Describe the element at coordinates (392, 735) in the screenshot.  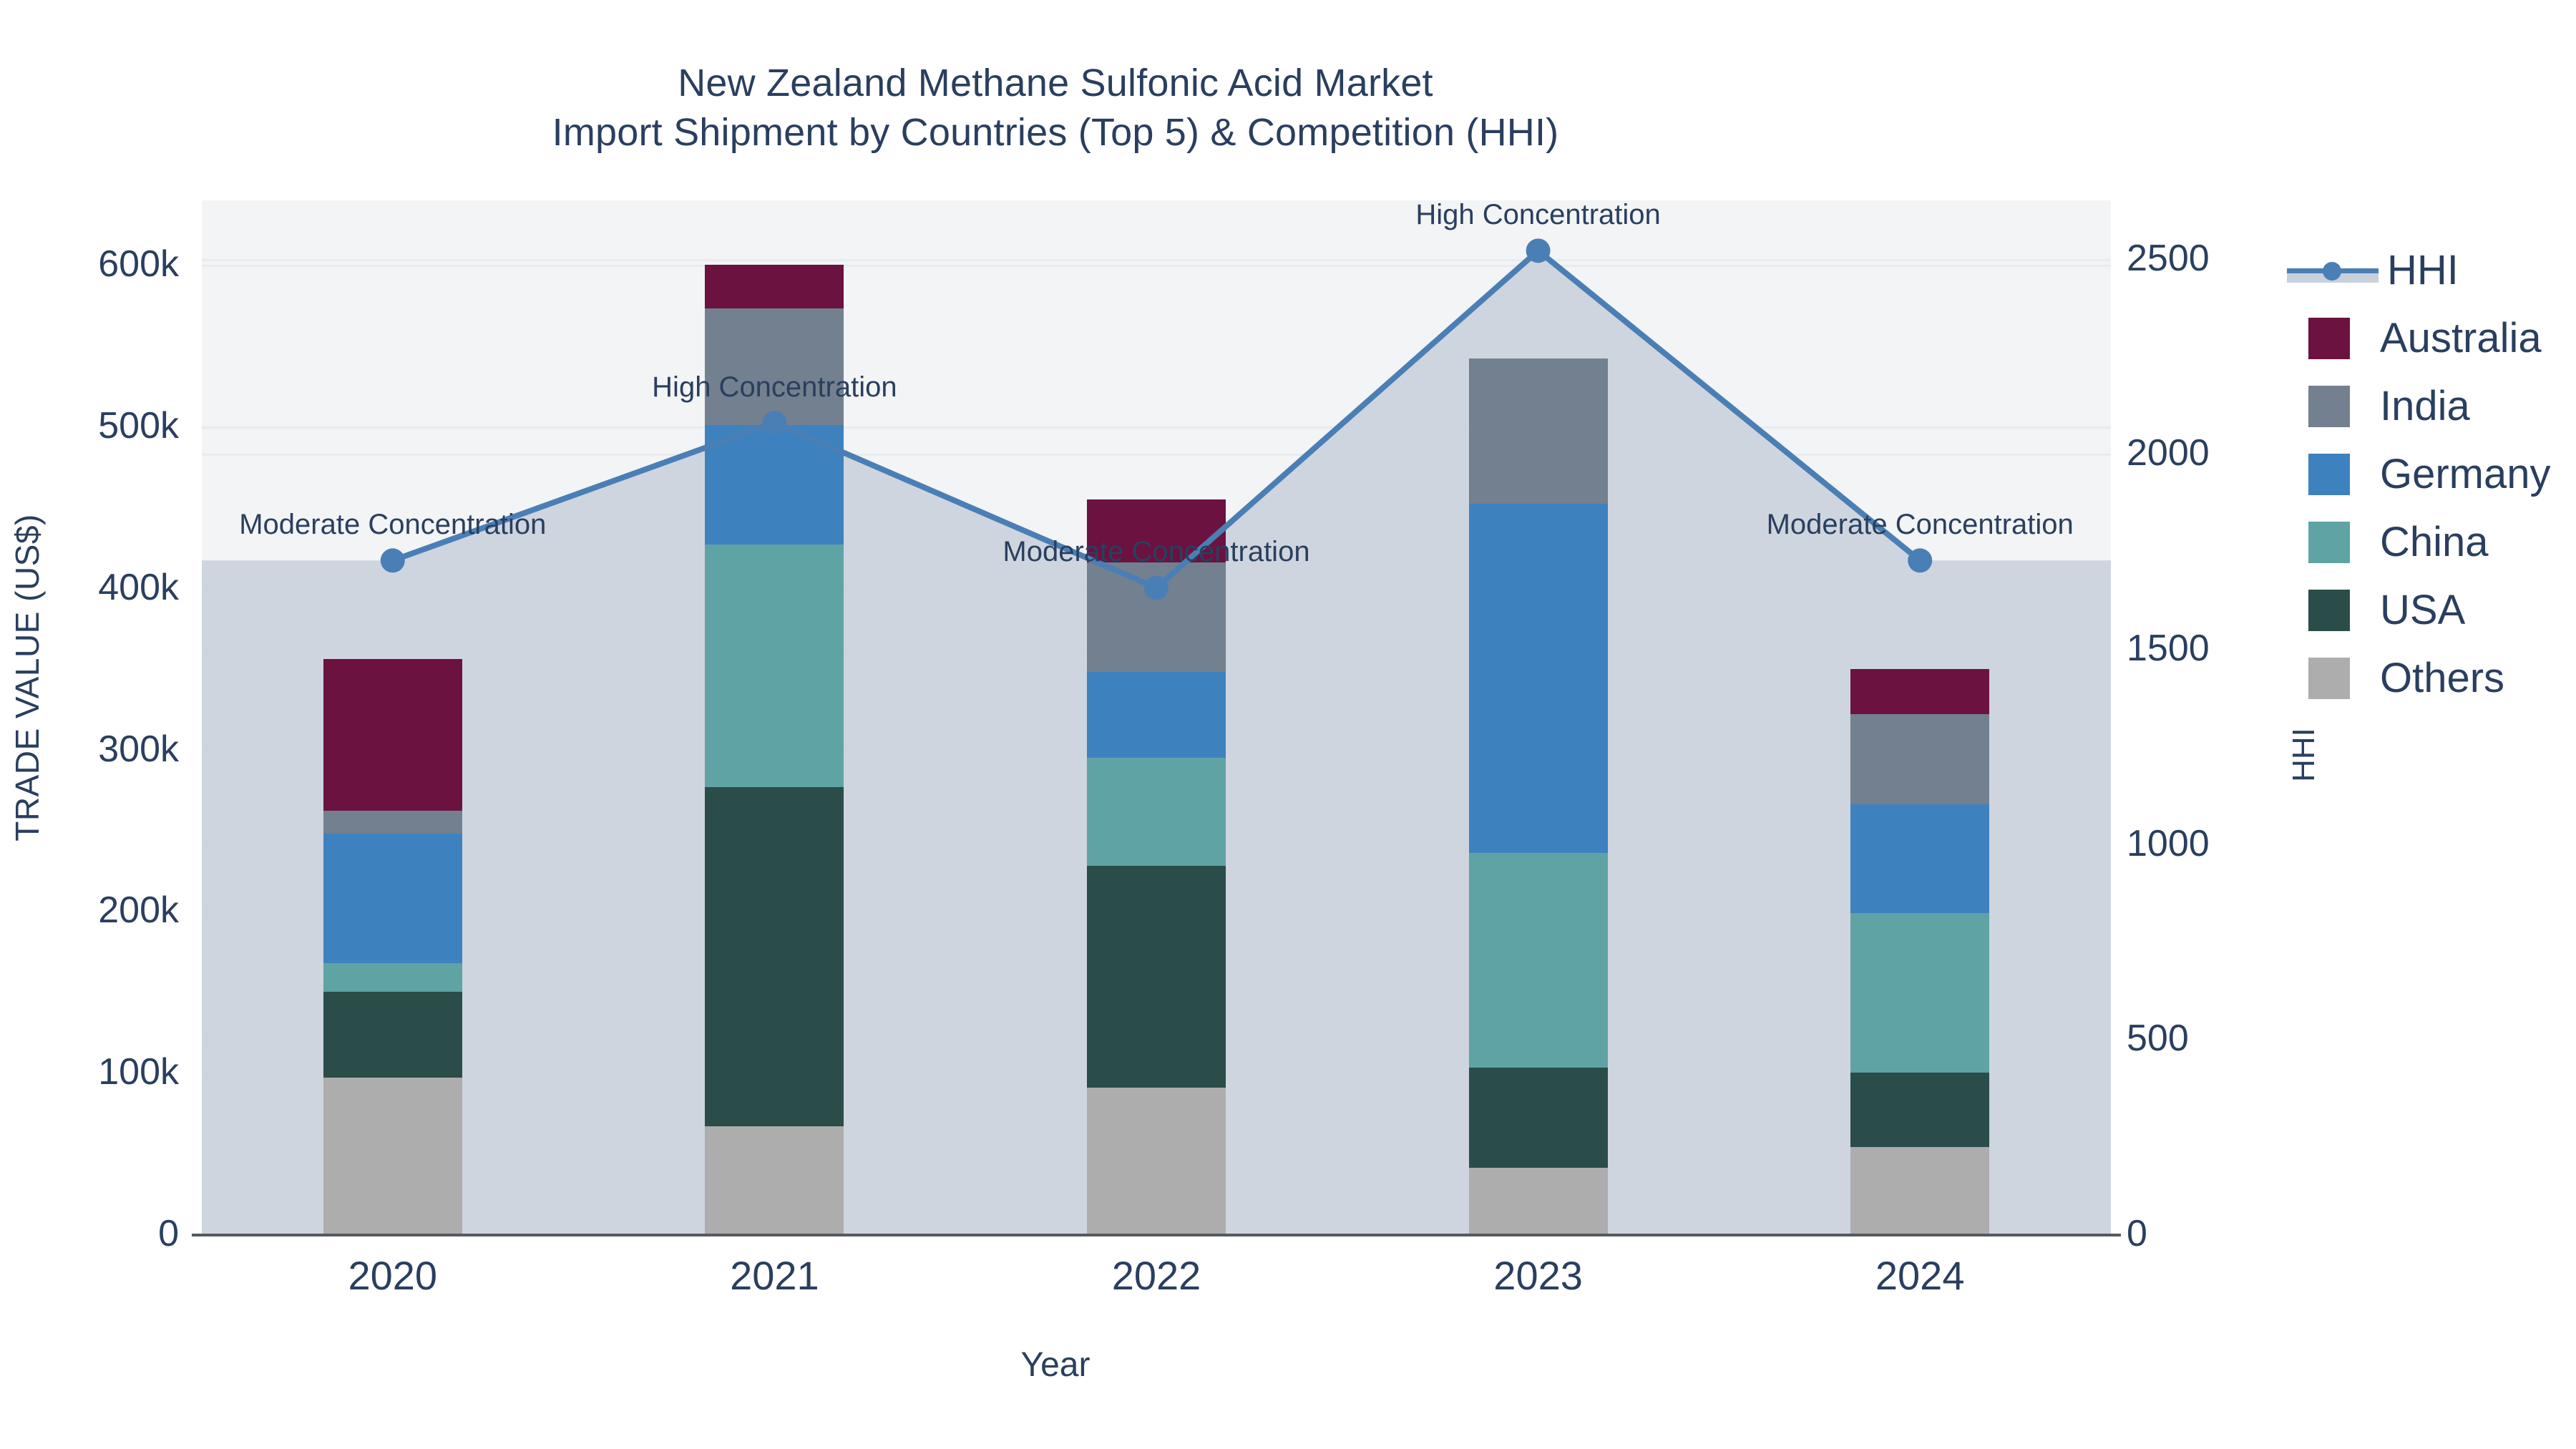
I see `bar-segment-australia-2020` at that location.